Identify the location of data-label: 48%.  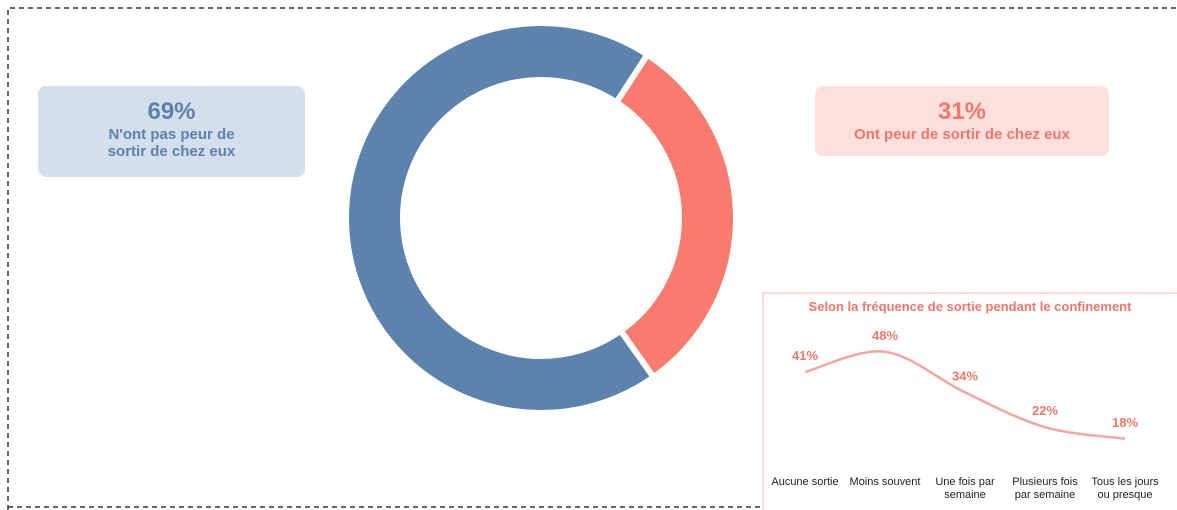
(885, 335).